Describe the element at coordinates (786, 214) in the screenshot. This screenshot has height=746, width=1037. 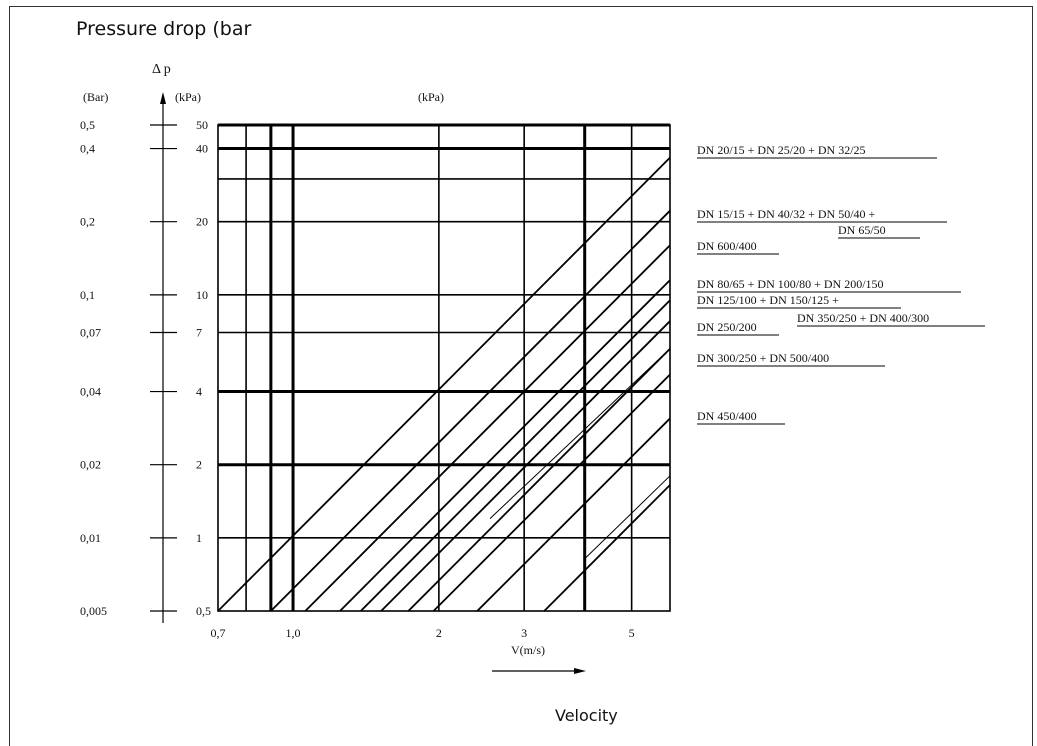
I see `legend-label: DN 15/15 + DN 40/32 + DN 50/40 +` at that location.